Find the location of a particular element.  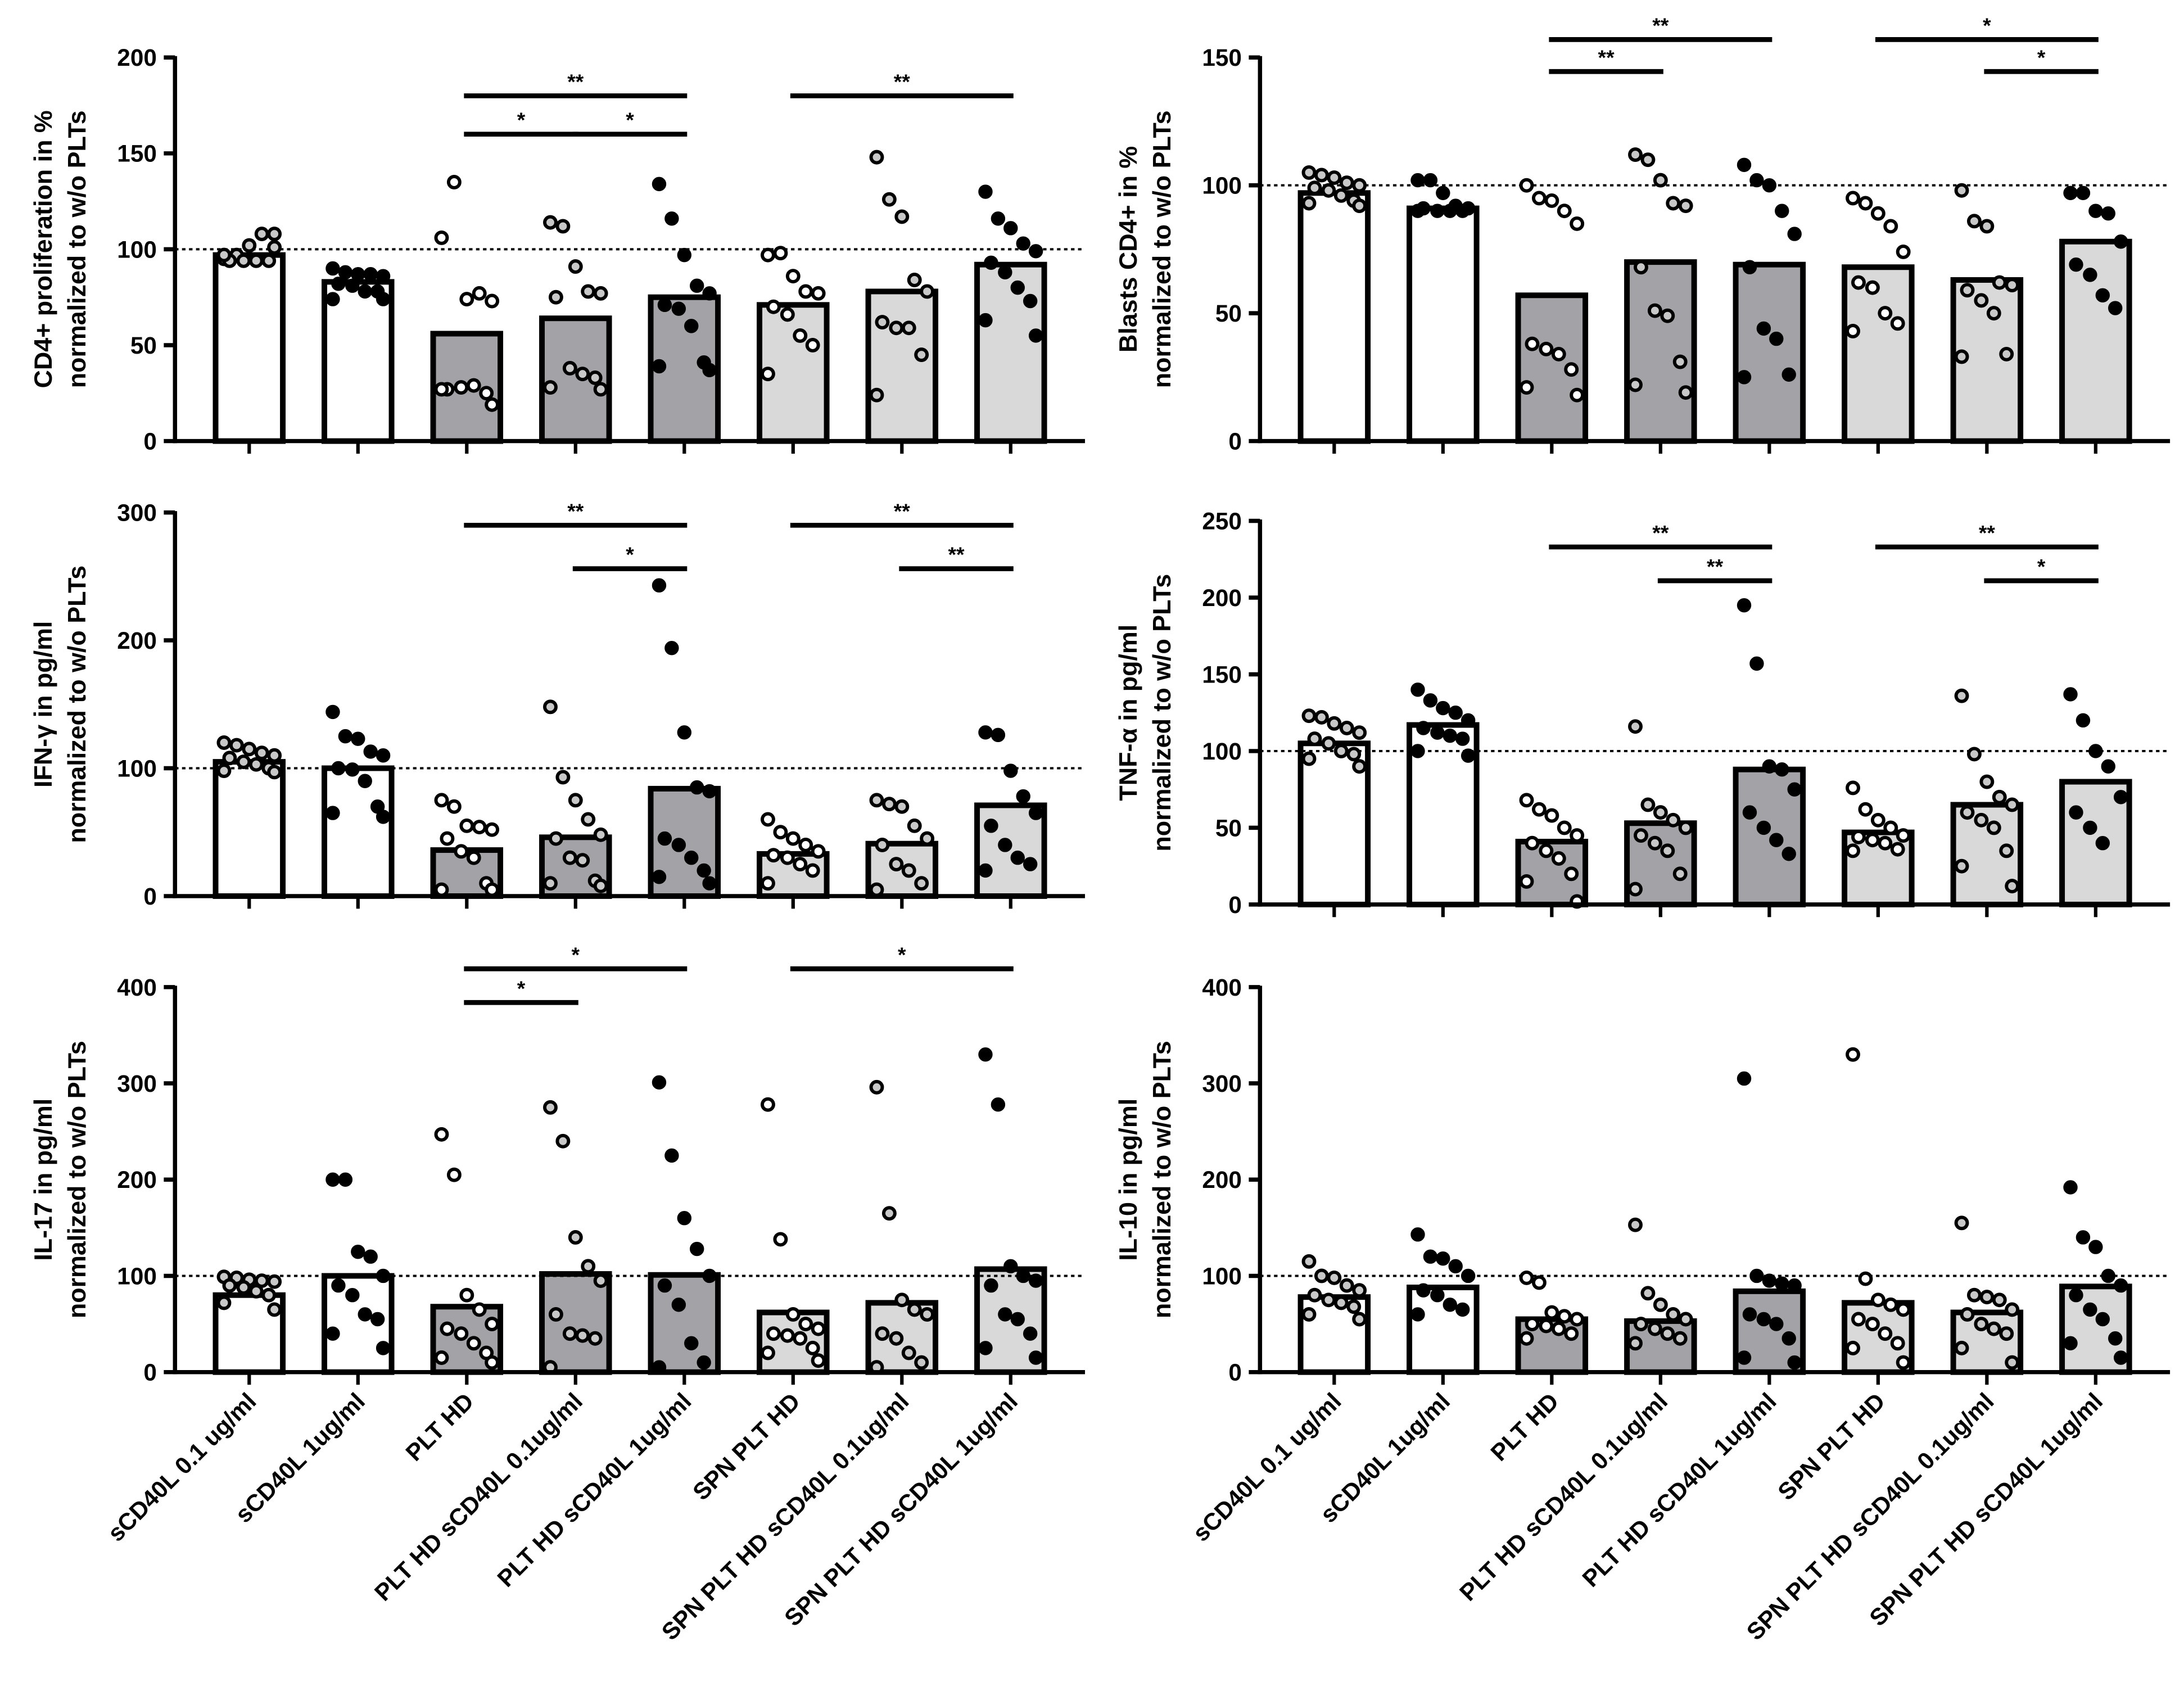

y-tick-label: 100 is located at coordinates (137, 1276).